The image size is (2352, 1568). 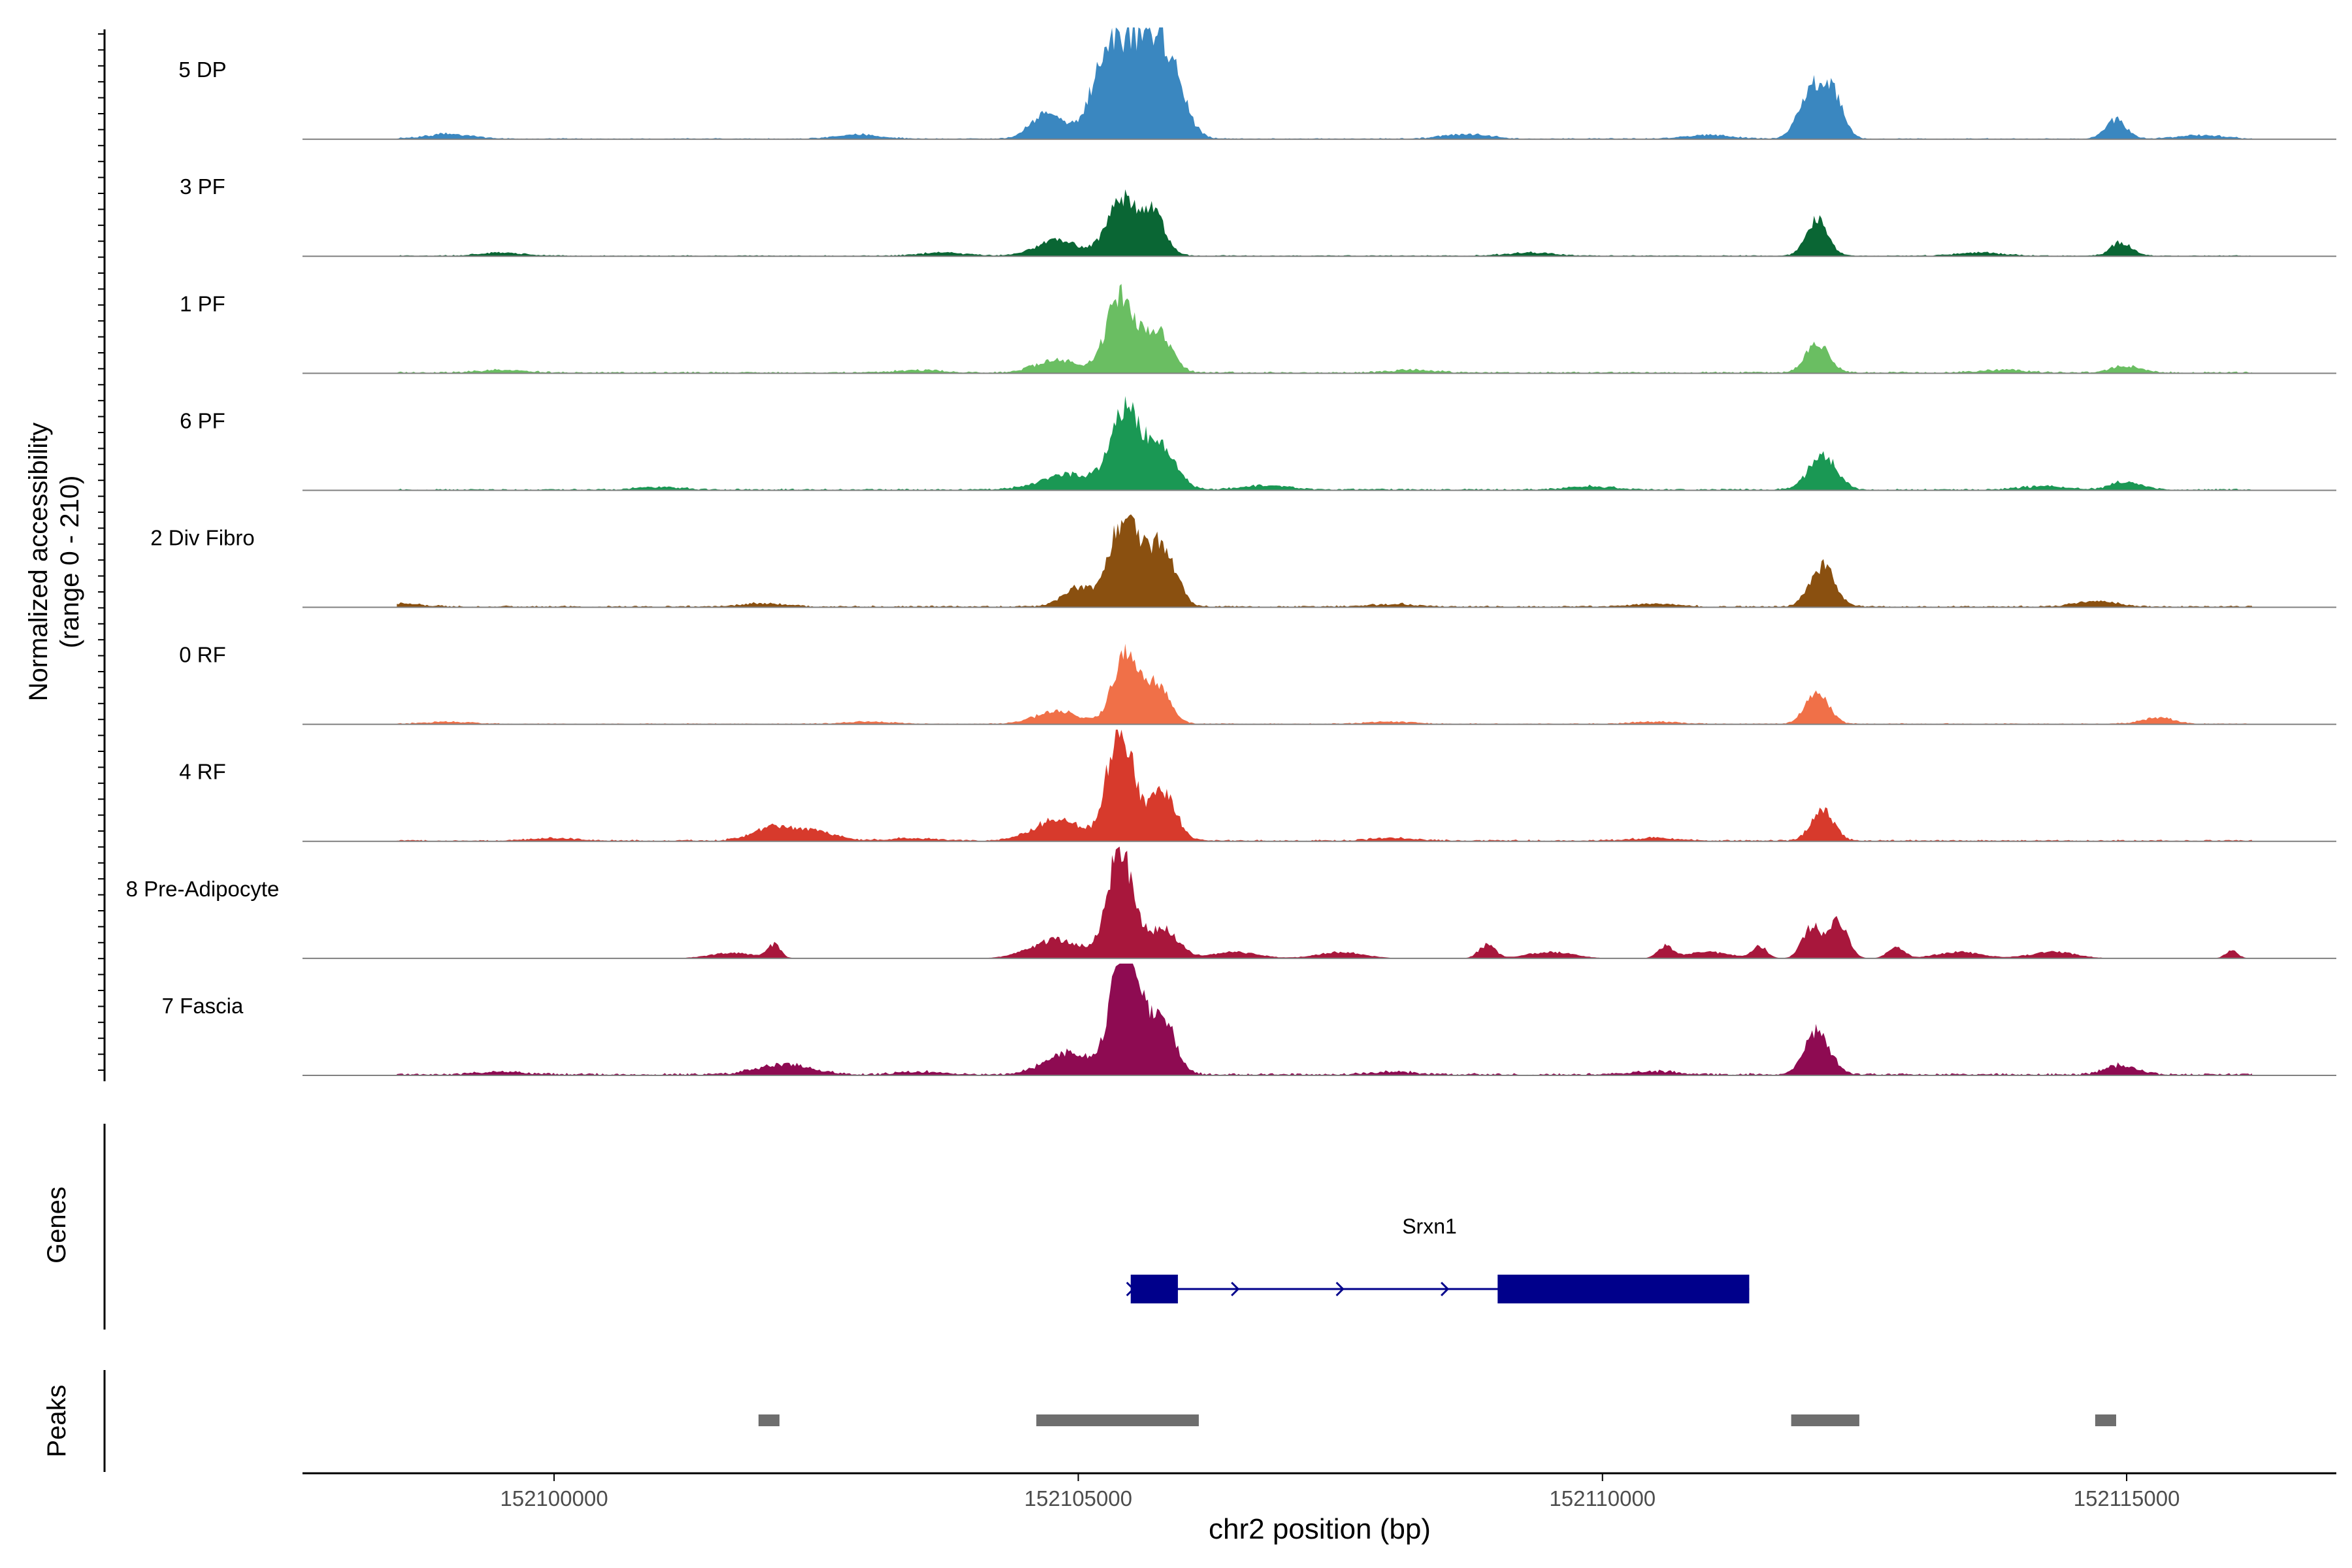 I want to click on gene-Srxn1: Srxn1, so click(x=1438, y=1259).